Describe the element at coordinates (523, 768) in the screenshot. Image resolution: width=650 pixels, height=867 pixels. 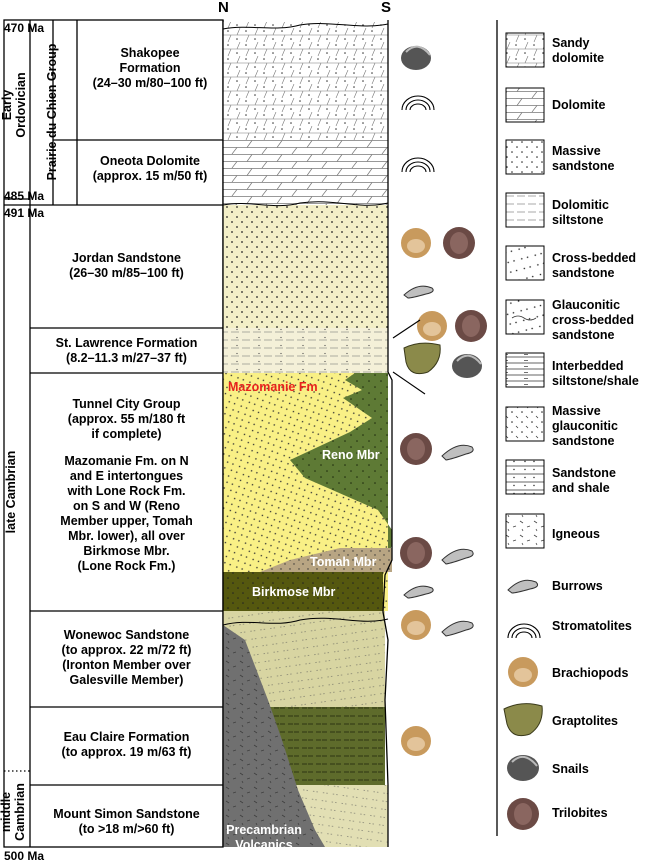
I see `legend-snails-icon` at that location.